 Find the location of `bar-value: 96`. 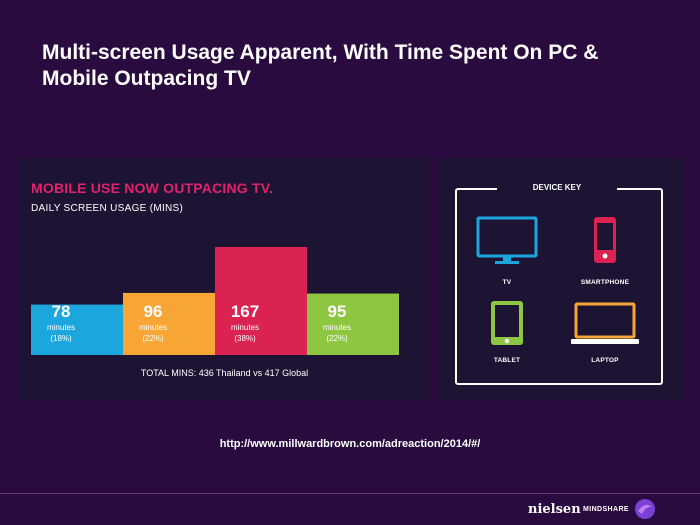

bar-value: 96 is located at coordinates (153, 311).